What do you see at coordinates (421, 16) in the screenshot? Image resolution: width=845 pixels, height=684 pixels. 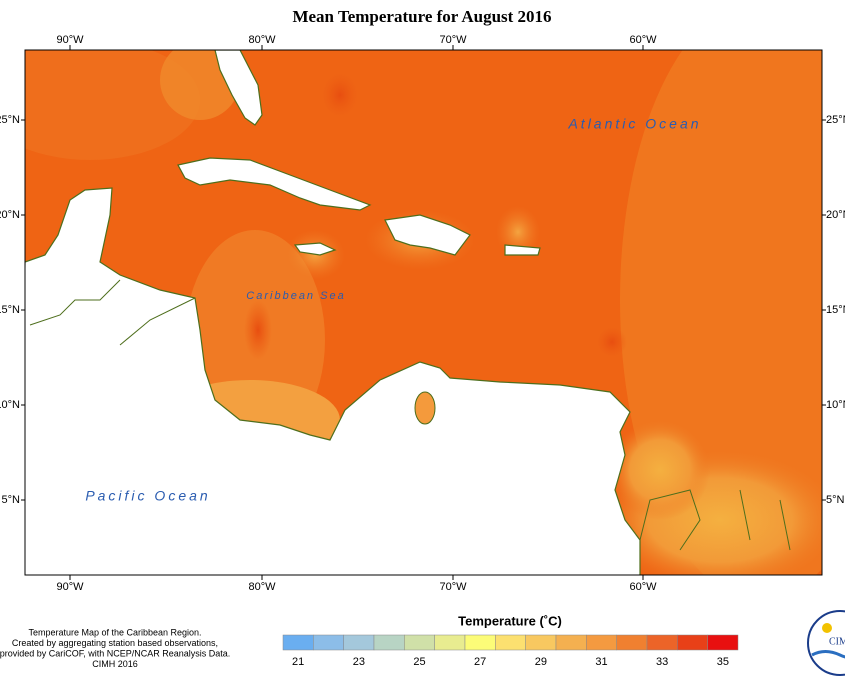 I see `map-title: Mean Temperature for August 2016` at bounding box center [421, 16].